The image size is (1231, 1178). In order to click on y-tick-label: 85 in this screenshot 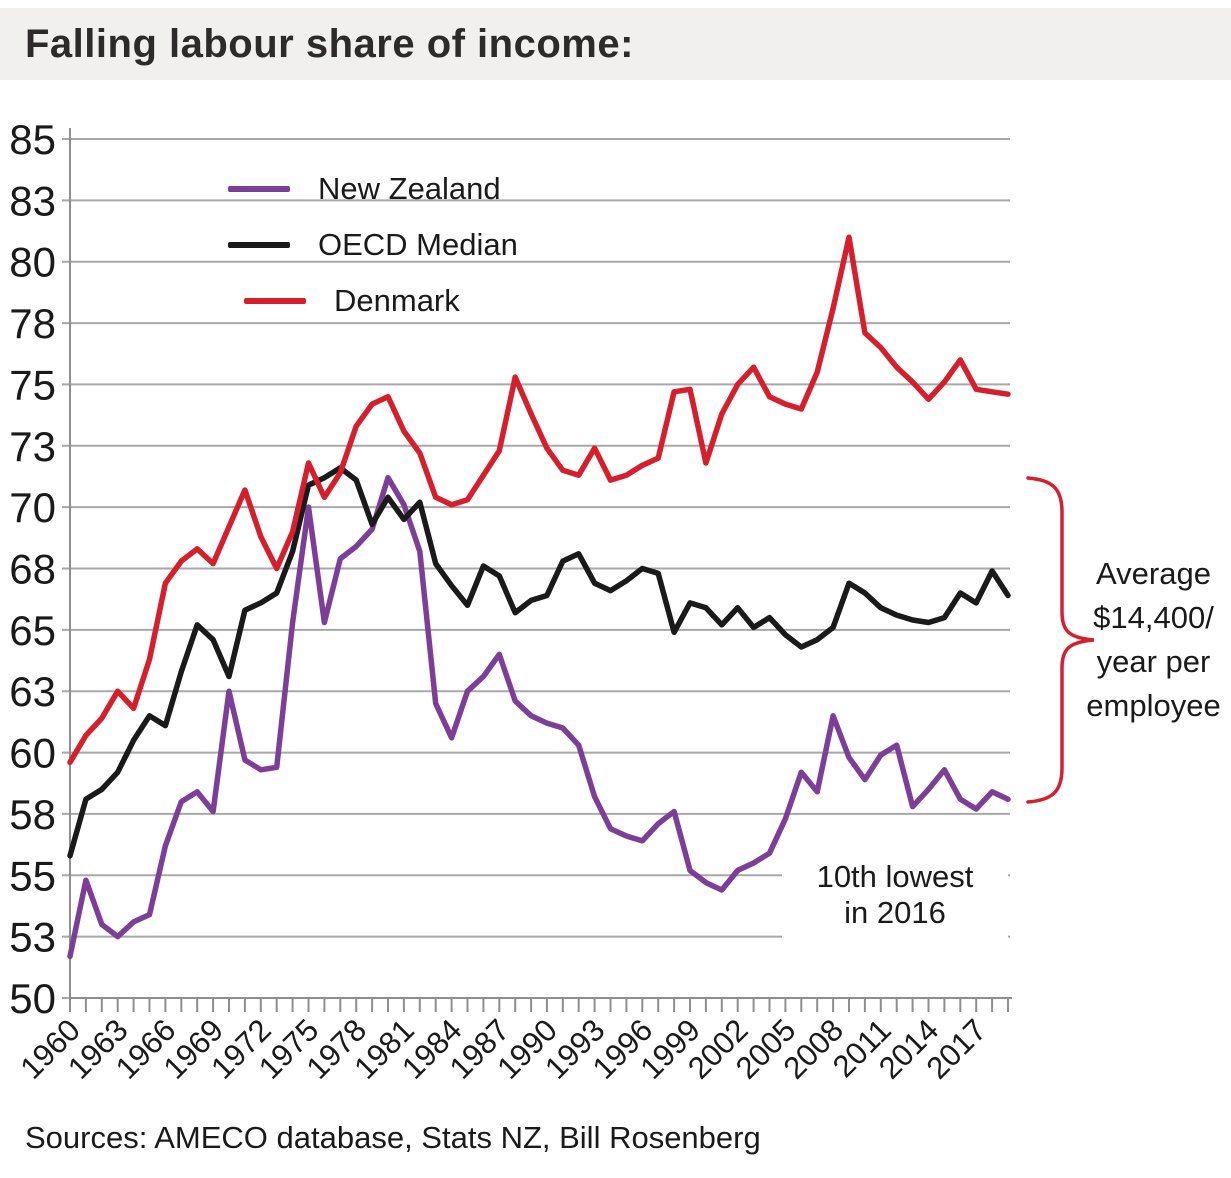, I will do `click(32, 139)`.